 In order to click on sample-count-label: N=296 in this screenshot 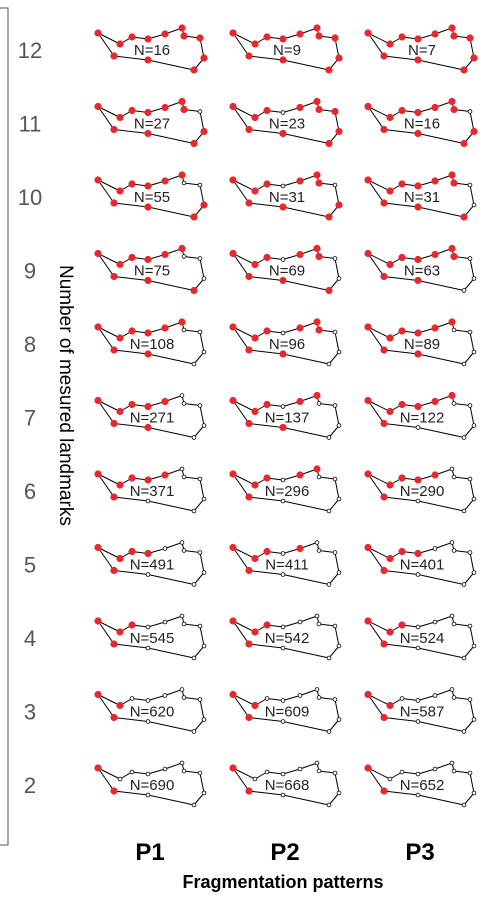, I will do `click(287, 491)`.